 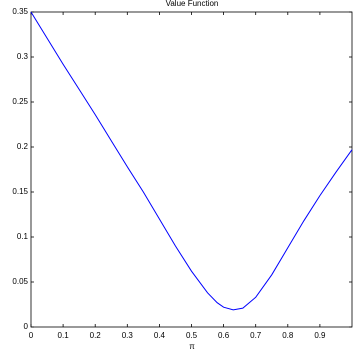 I want to click on y-tick-label: 0.25, so click(x=20, y=101).